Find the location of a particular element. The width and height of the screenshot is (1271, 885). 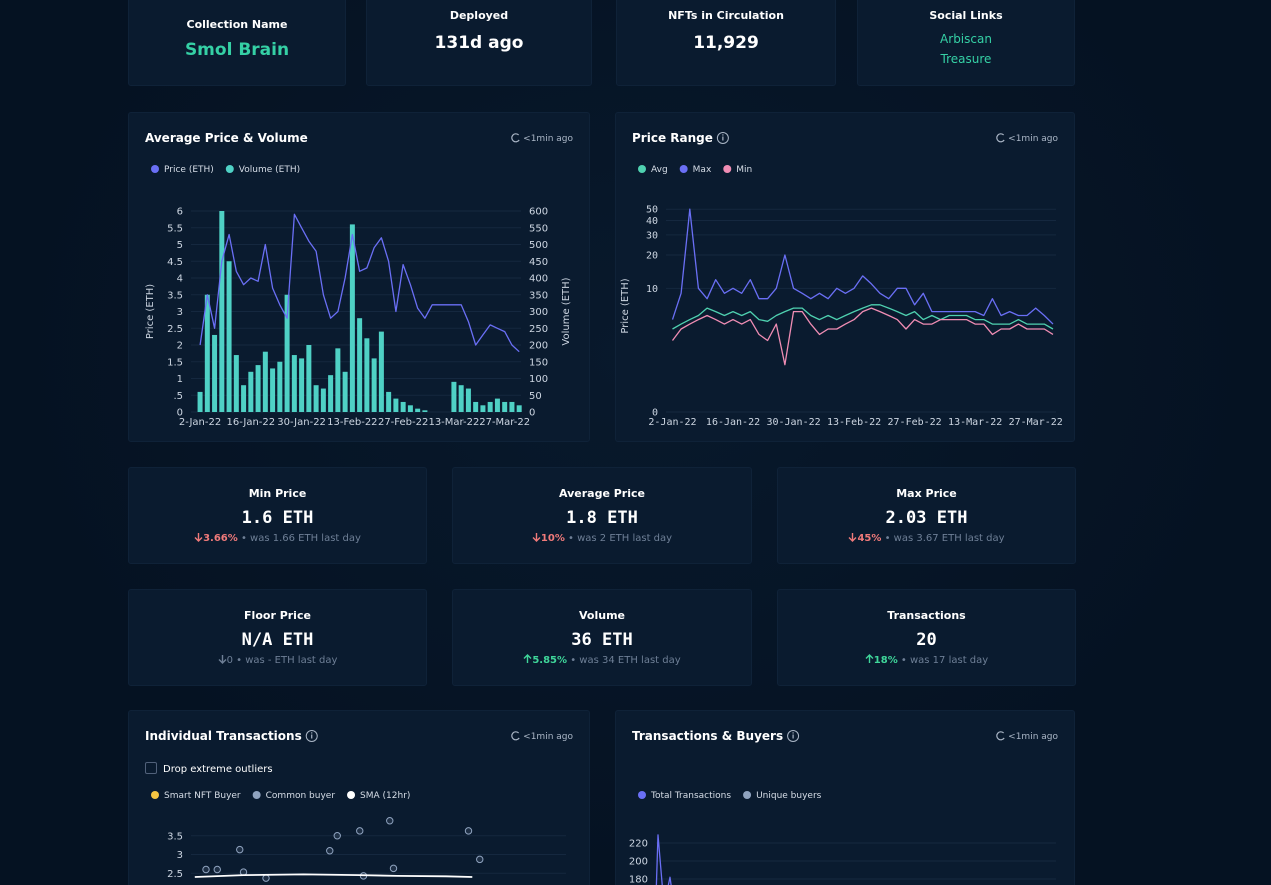

y-tick-label: 3 is located at coordinates (180, 312).